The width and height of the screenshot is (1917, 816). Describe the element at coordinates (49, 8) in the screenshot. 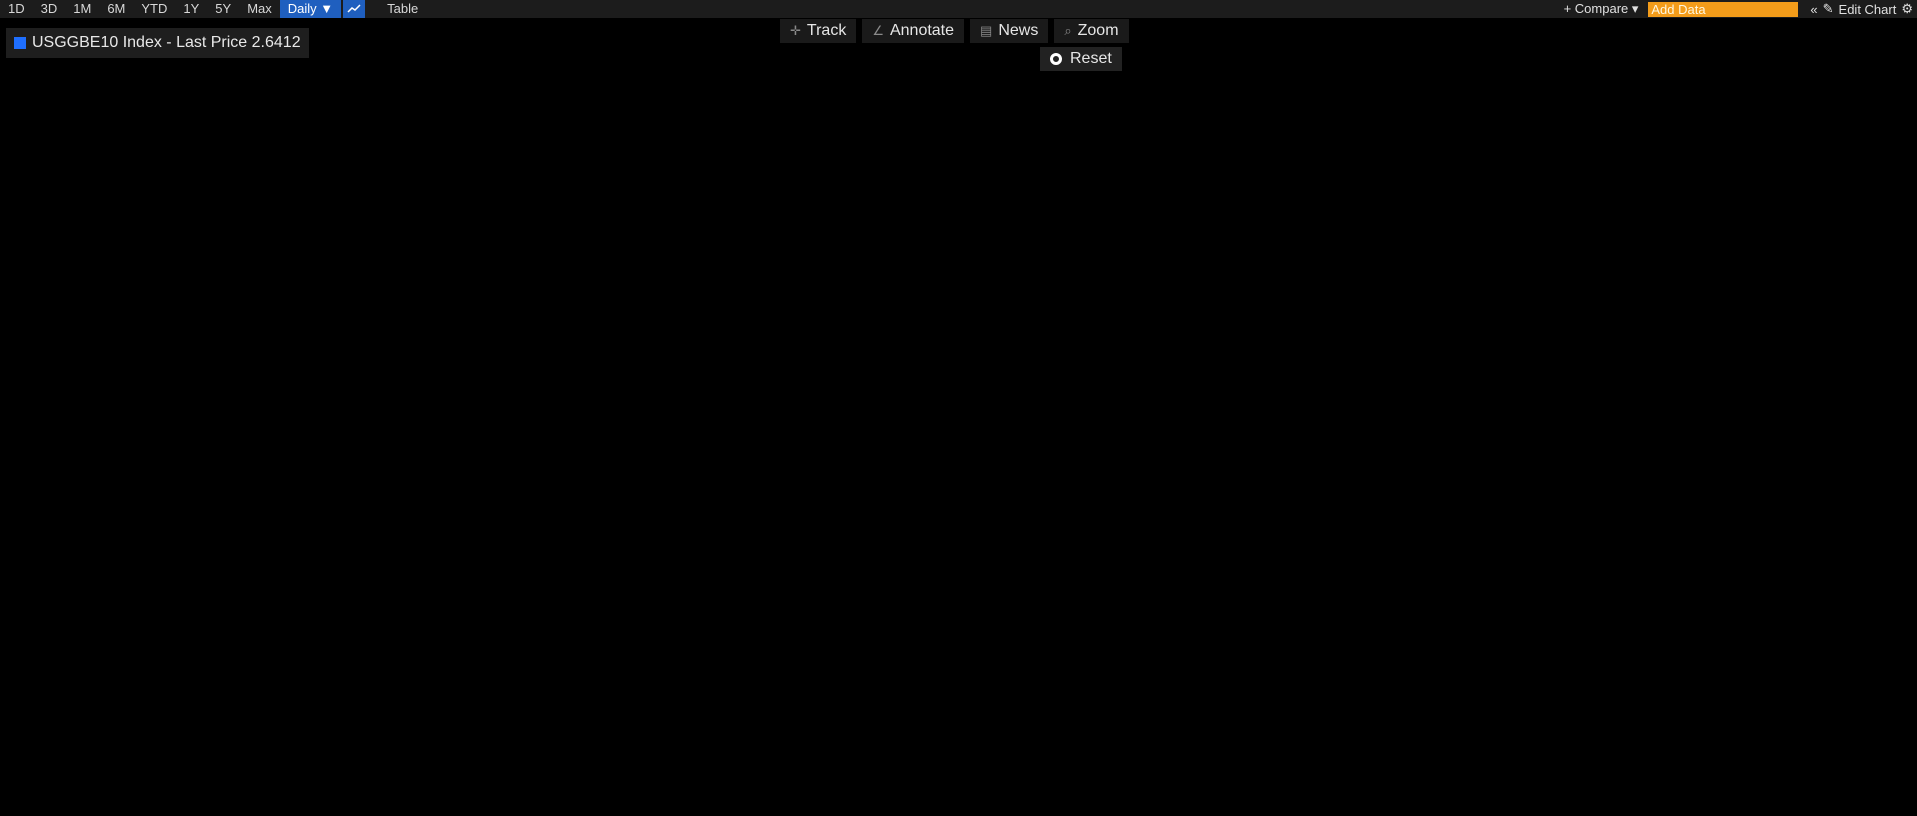

I see `range-button-3d: 3D` at that location.